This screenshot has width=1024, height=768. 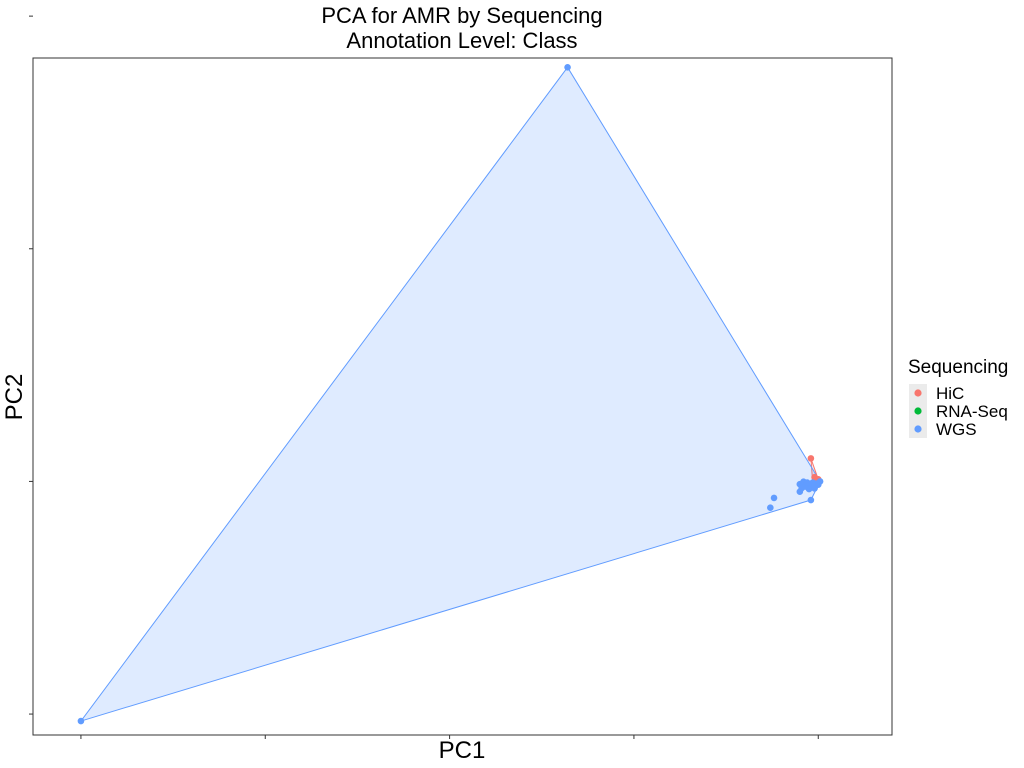 I want to click on chart-subtitle: Annotation Level: Class, so click(x=461, y=40).